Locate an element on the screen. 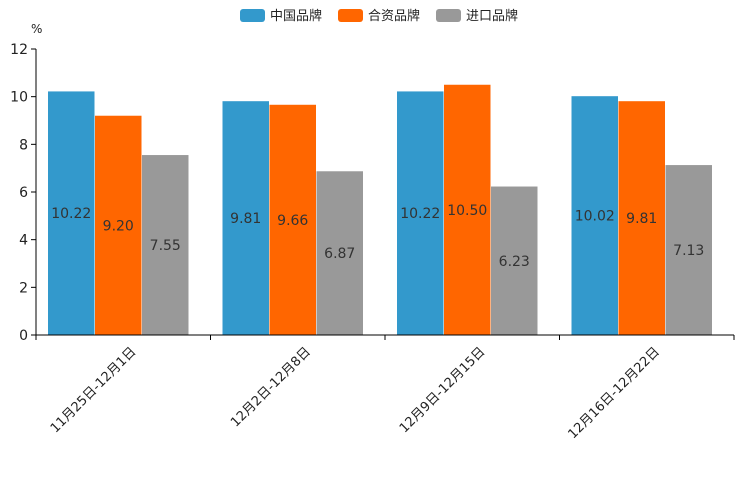  y-tick-label: 8 is located at coordinates (23, 145).